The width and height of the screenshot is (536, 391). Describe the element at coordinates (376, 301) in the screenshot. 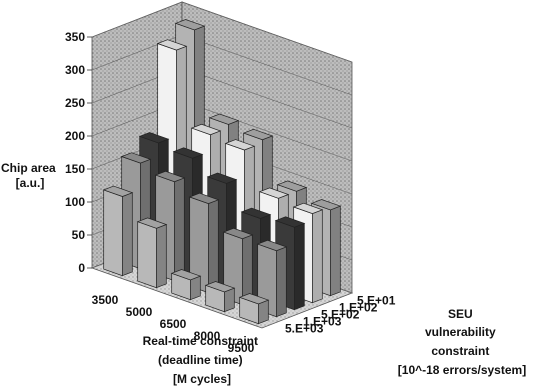

I see `z-tick-label: 5.E+01` at that location.